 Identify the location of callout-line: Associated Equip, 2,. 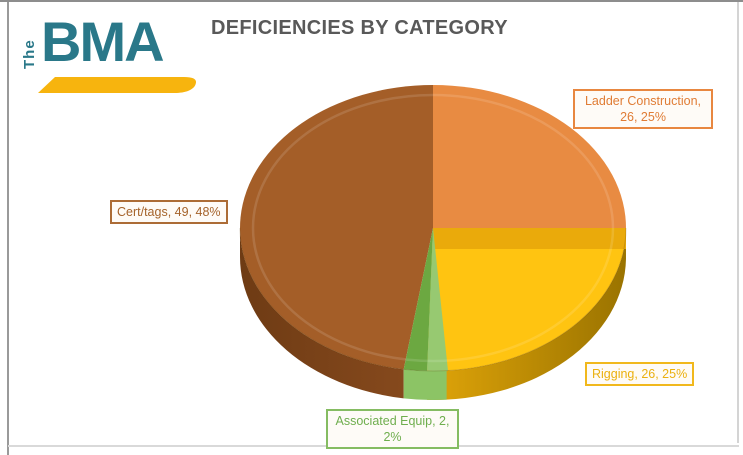
(392, 421).